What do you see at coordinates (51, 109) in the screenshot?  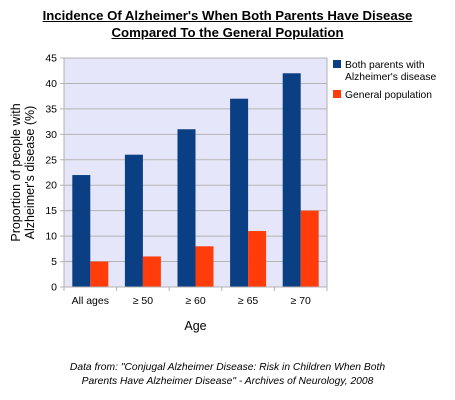 I see `y-tick-label: 35` at bounding box center [51, 109].